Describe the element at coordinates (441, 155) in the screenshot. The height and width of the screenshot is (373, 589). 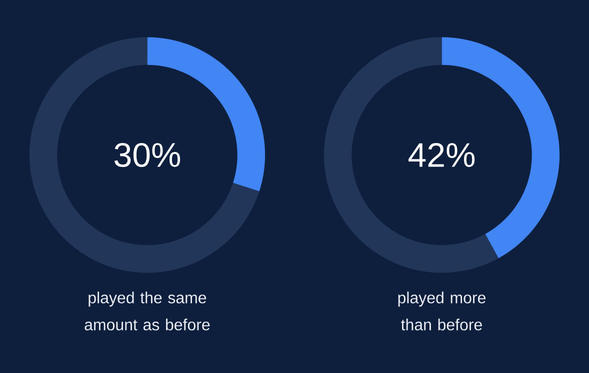
I see `text: 42%` at that location.